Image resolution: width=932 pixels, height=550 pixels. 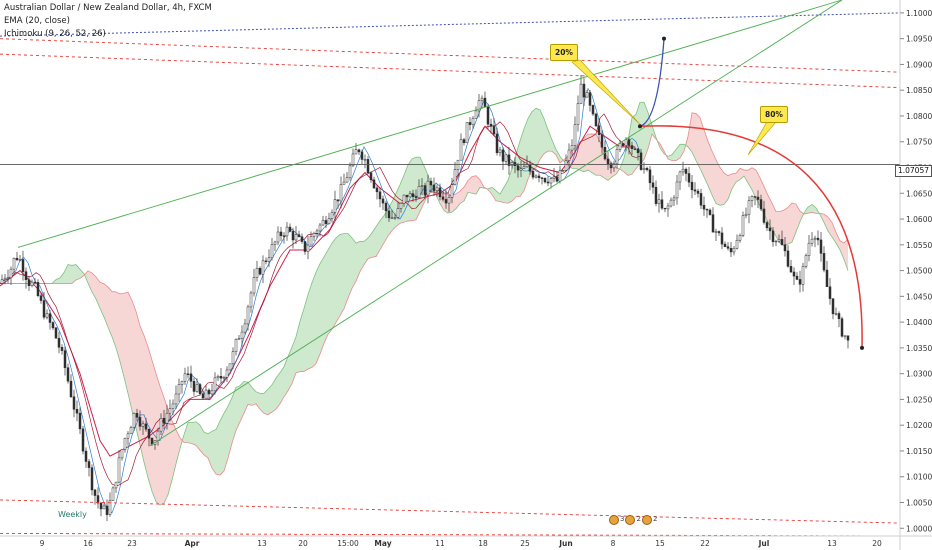 I want to click on callout-down: 80%, so click(x=774, y=114).